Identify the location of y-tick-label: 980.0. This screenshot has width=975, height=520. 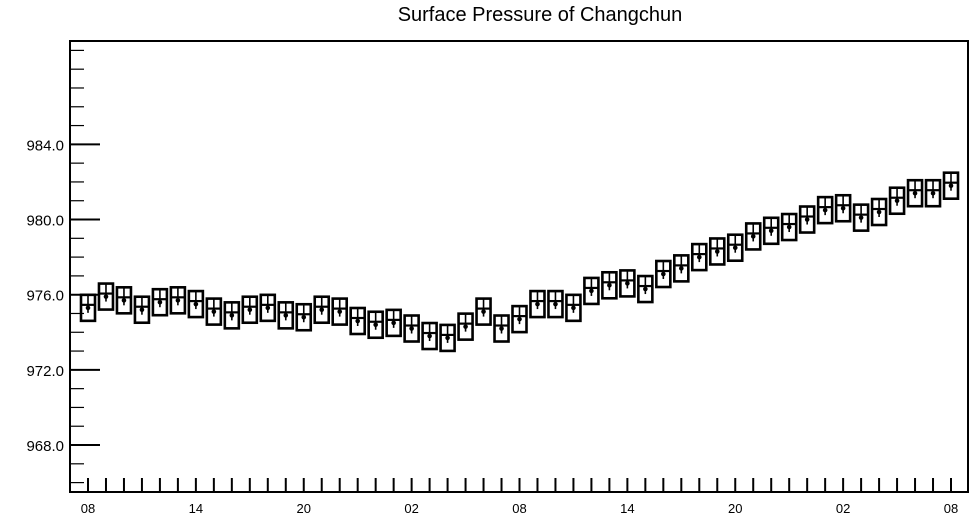
(45, 221).